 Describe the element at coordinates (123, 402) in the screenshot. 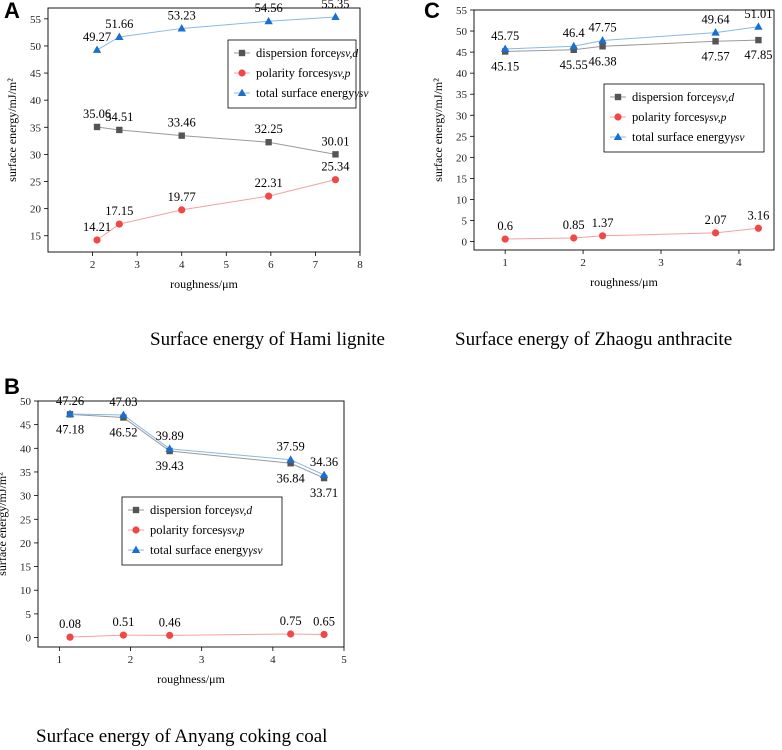

I see `panel-b-total-data-label: 47.03` at that location.